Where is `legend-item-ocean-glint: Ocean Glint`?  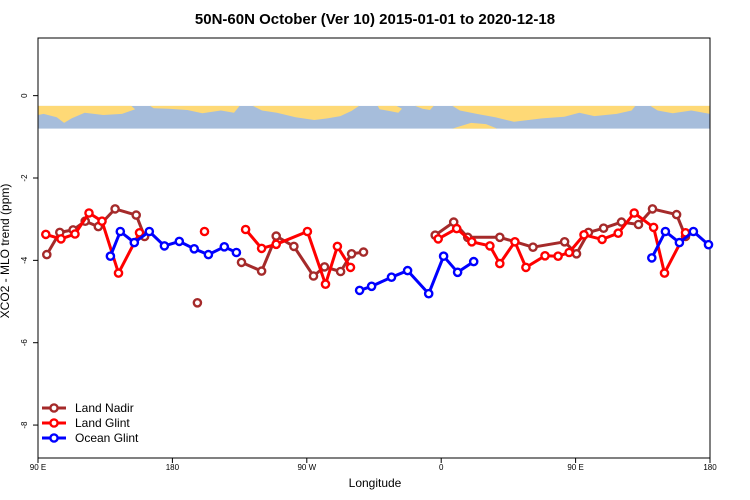 legend-item-ocean-glint: Ocean Glint is located at coordinates (90, 438).